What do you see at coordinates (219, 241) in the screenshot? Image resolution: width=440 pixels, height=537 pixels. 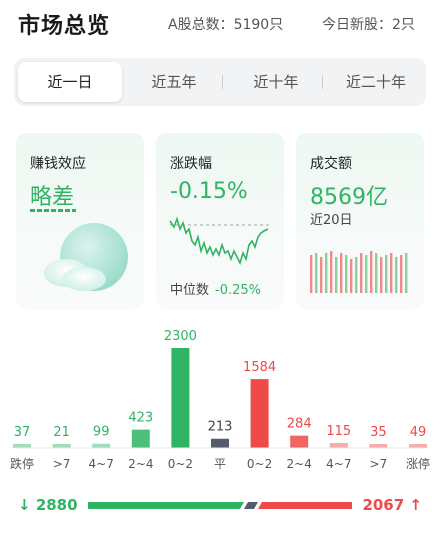 I see `change-sparkline` at bounding box center [219, 241].